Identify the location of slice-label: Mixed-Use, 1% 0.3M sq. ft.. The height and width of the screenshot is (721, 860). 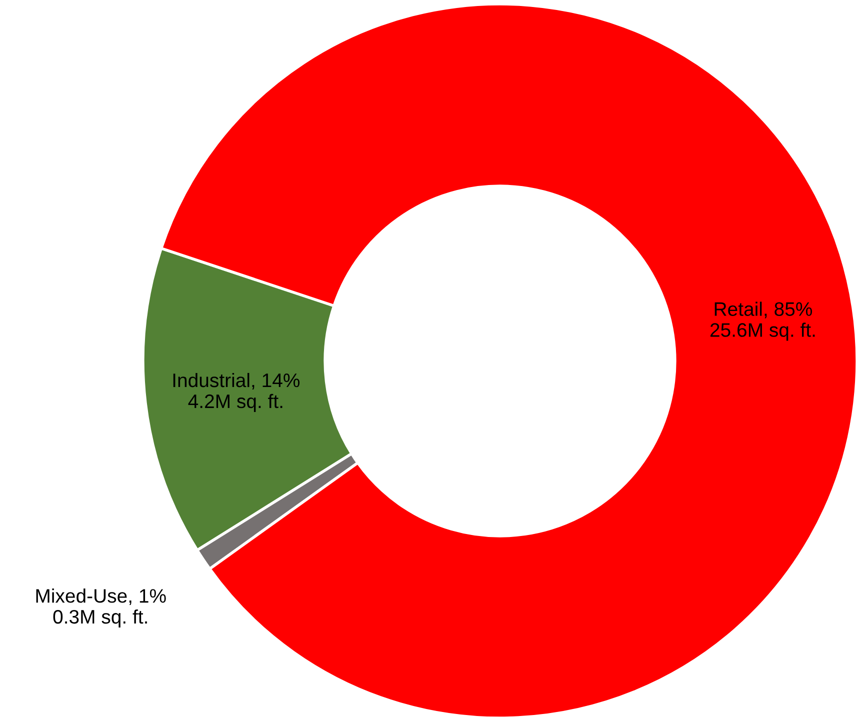
(101, 608).